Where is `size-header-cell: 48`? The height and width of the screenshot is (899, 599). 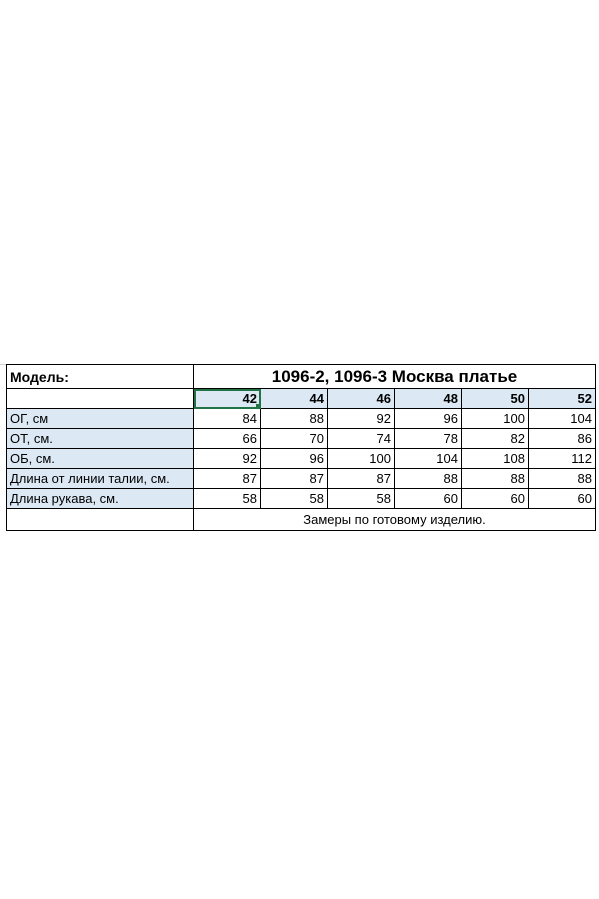 size-header-cell: 48 is located at coordinates (428, 398).